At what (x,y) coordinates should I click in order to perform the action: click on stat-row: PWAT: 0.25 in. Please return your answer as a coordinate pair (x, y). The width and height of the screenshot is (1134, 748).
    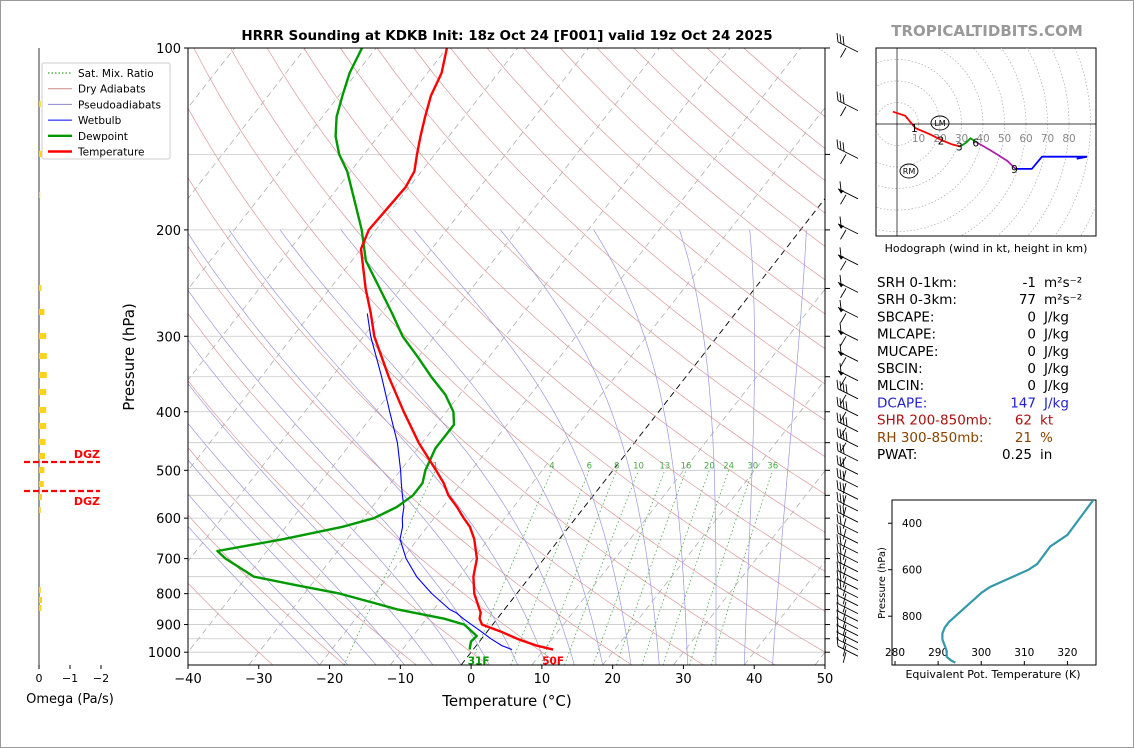
    Looking at the image, I should click on (964, 455).